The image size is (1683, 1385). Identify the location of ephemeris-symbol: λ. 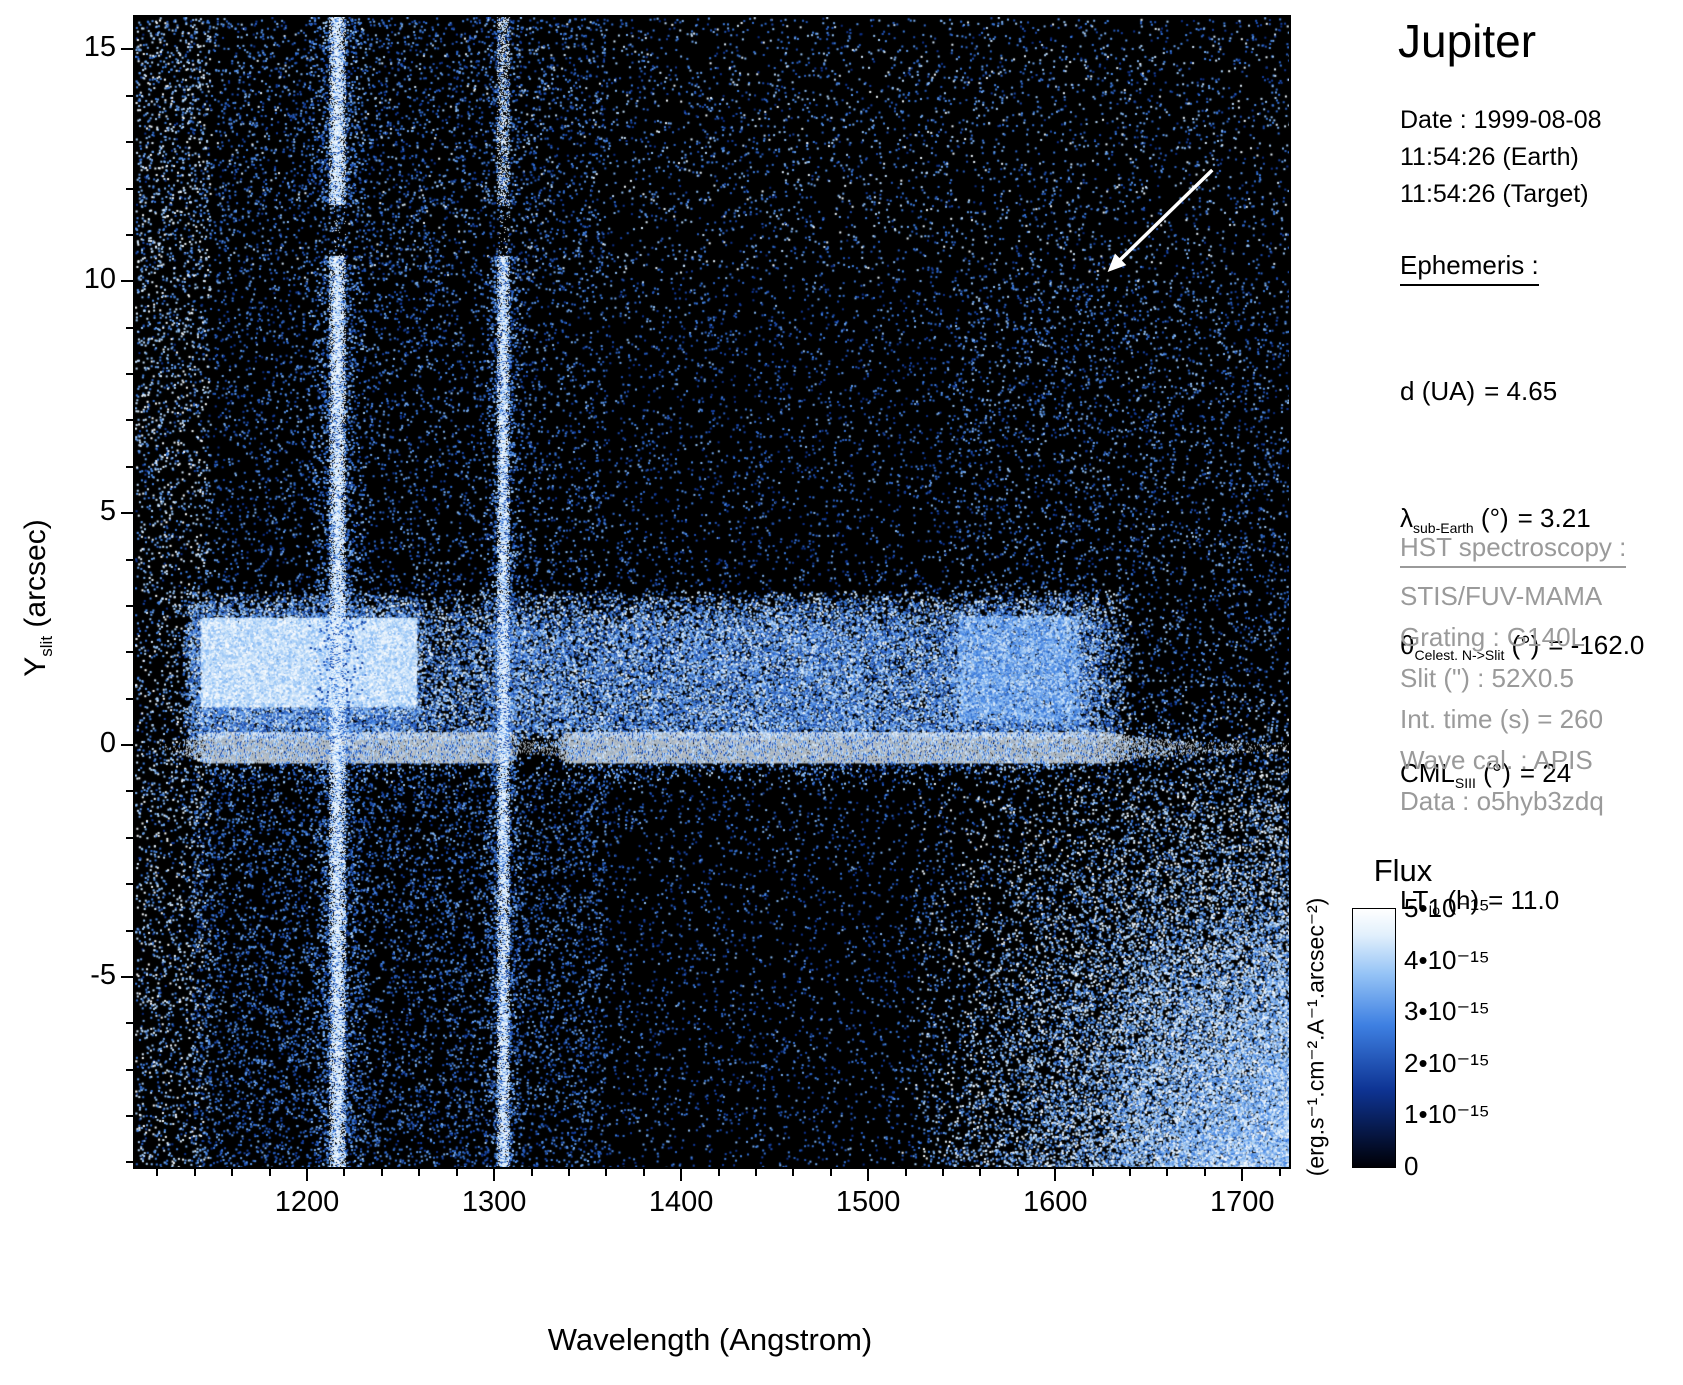
(1406, 518).